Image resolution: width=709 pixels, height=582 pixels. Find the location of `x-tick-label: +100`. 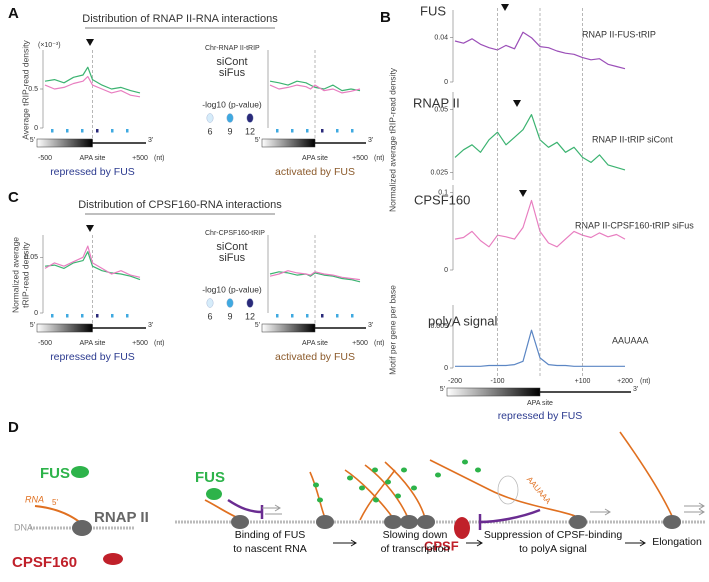

x-tick-label: +100 is located at coordinates (583, 381).